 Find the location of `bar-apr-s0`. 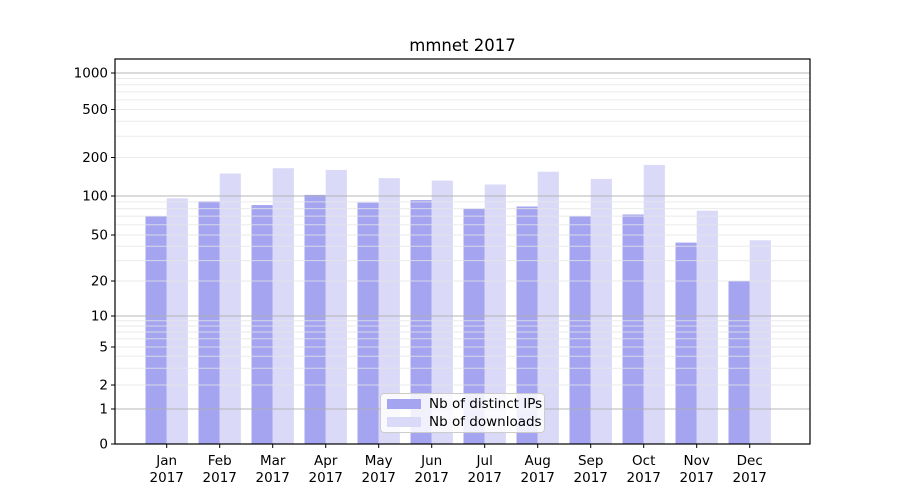

bar-apr-s0 is located at coordinates (315, 319).